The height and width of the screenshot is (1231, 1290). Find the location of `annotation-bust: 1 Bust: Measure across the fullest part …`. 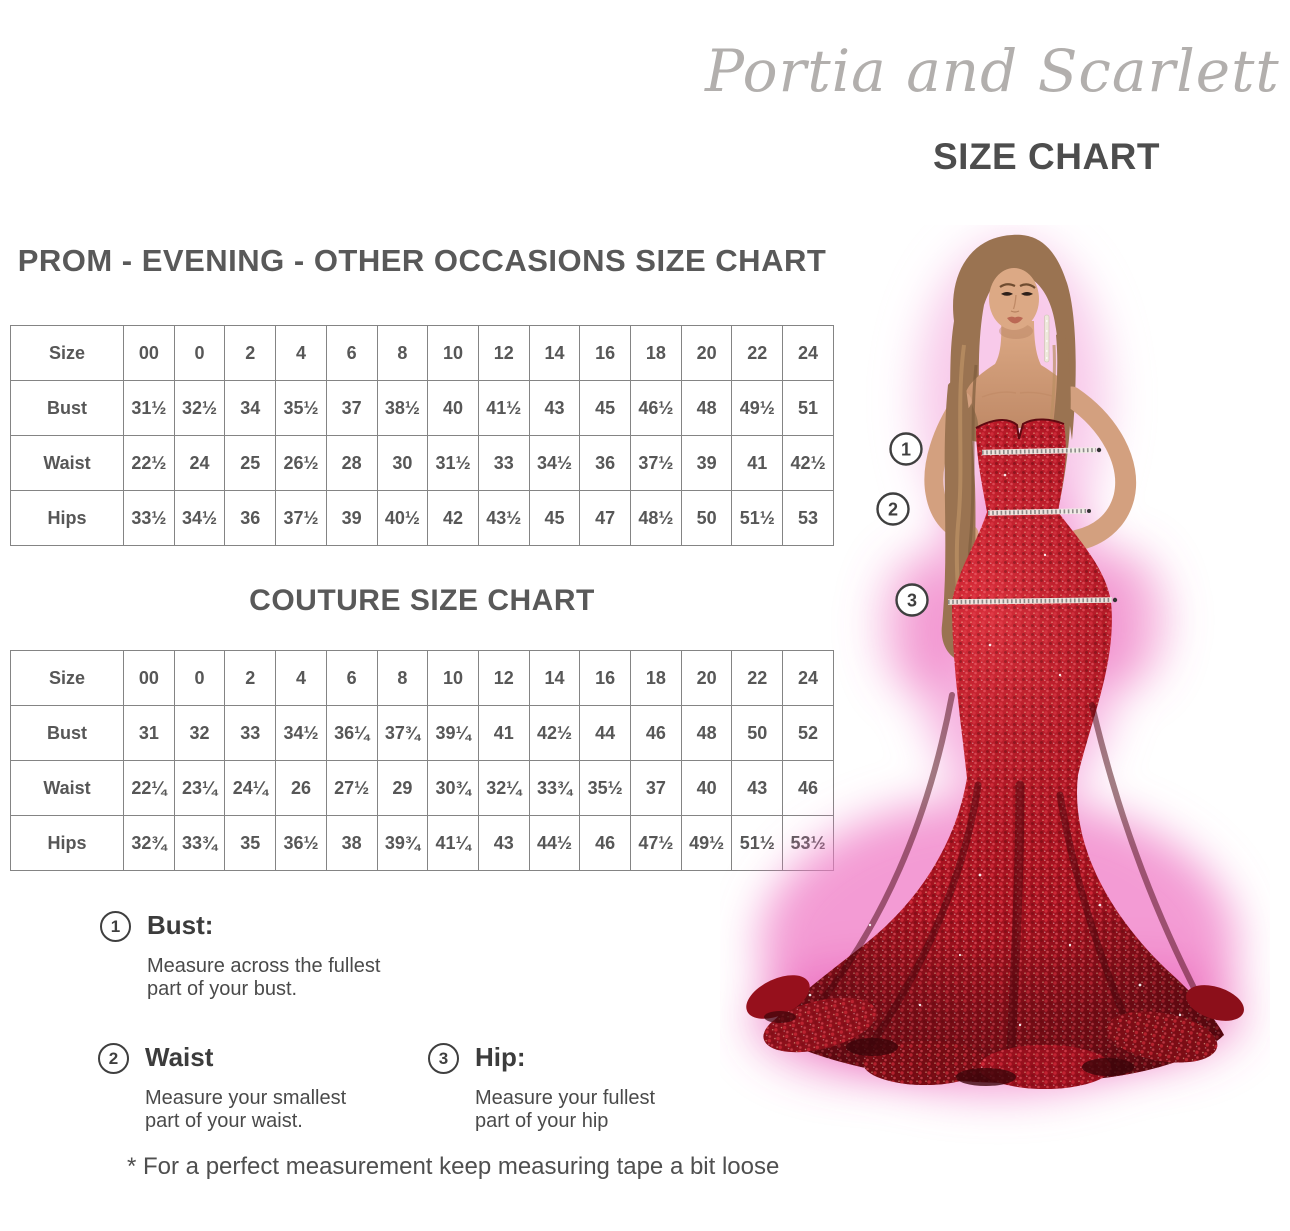

annotation-bust: 1 Bust: Measure across the fullest part … is located at coordinates (240, 954).